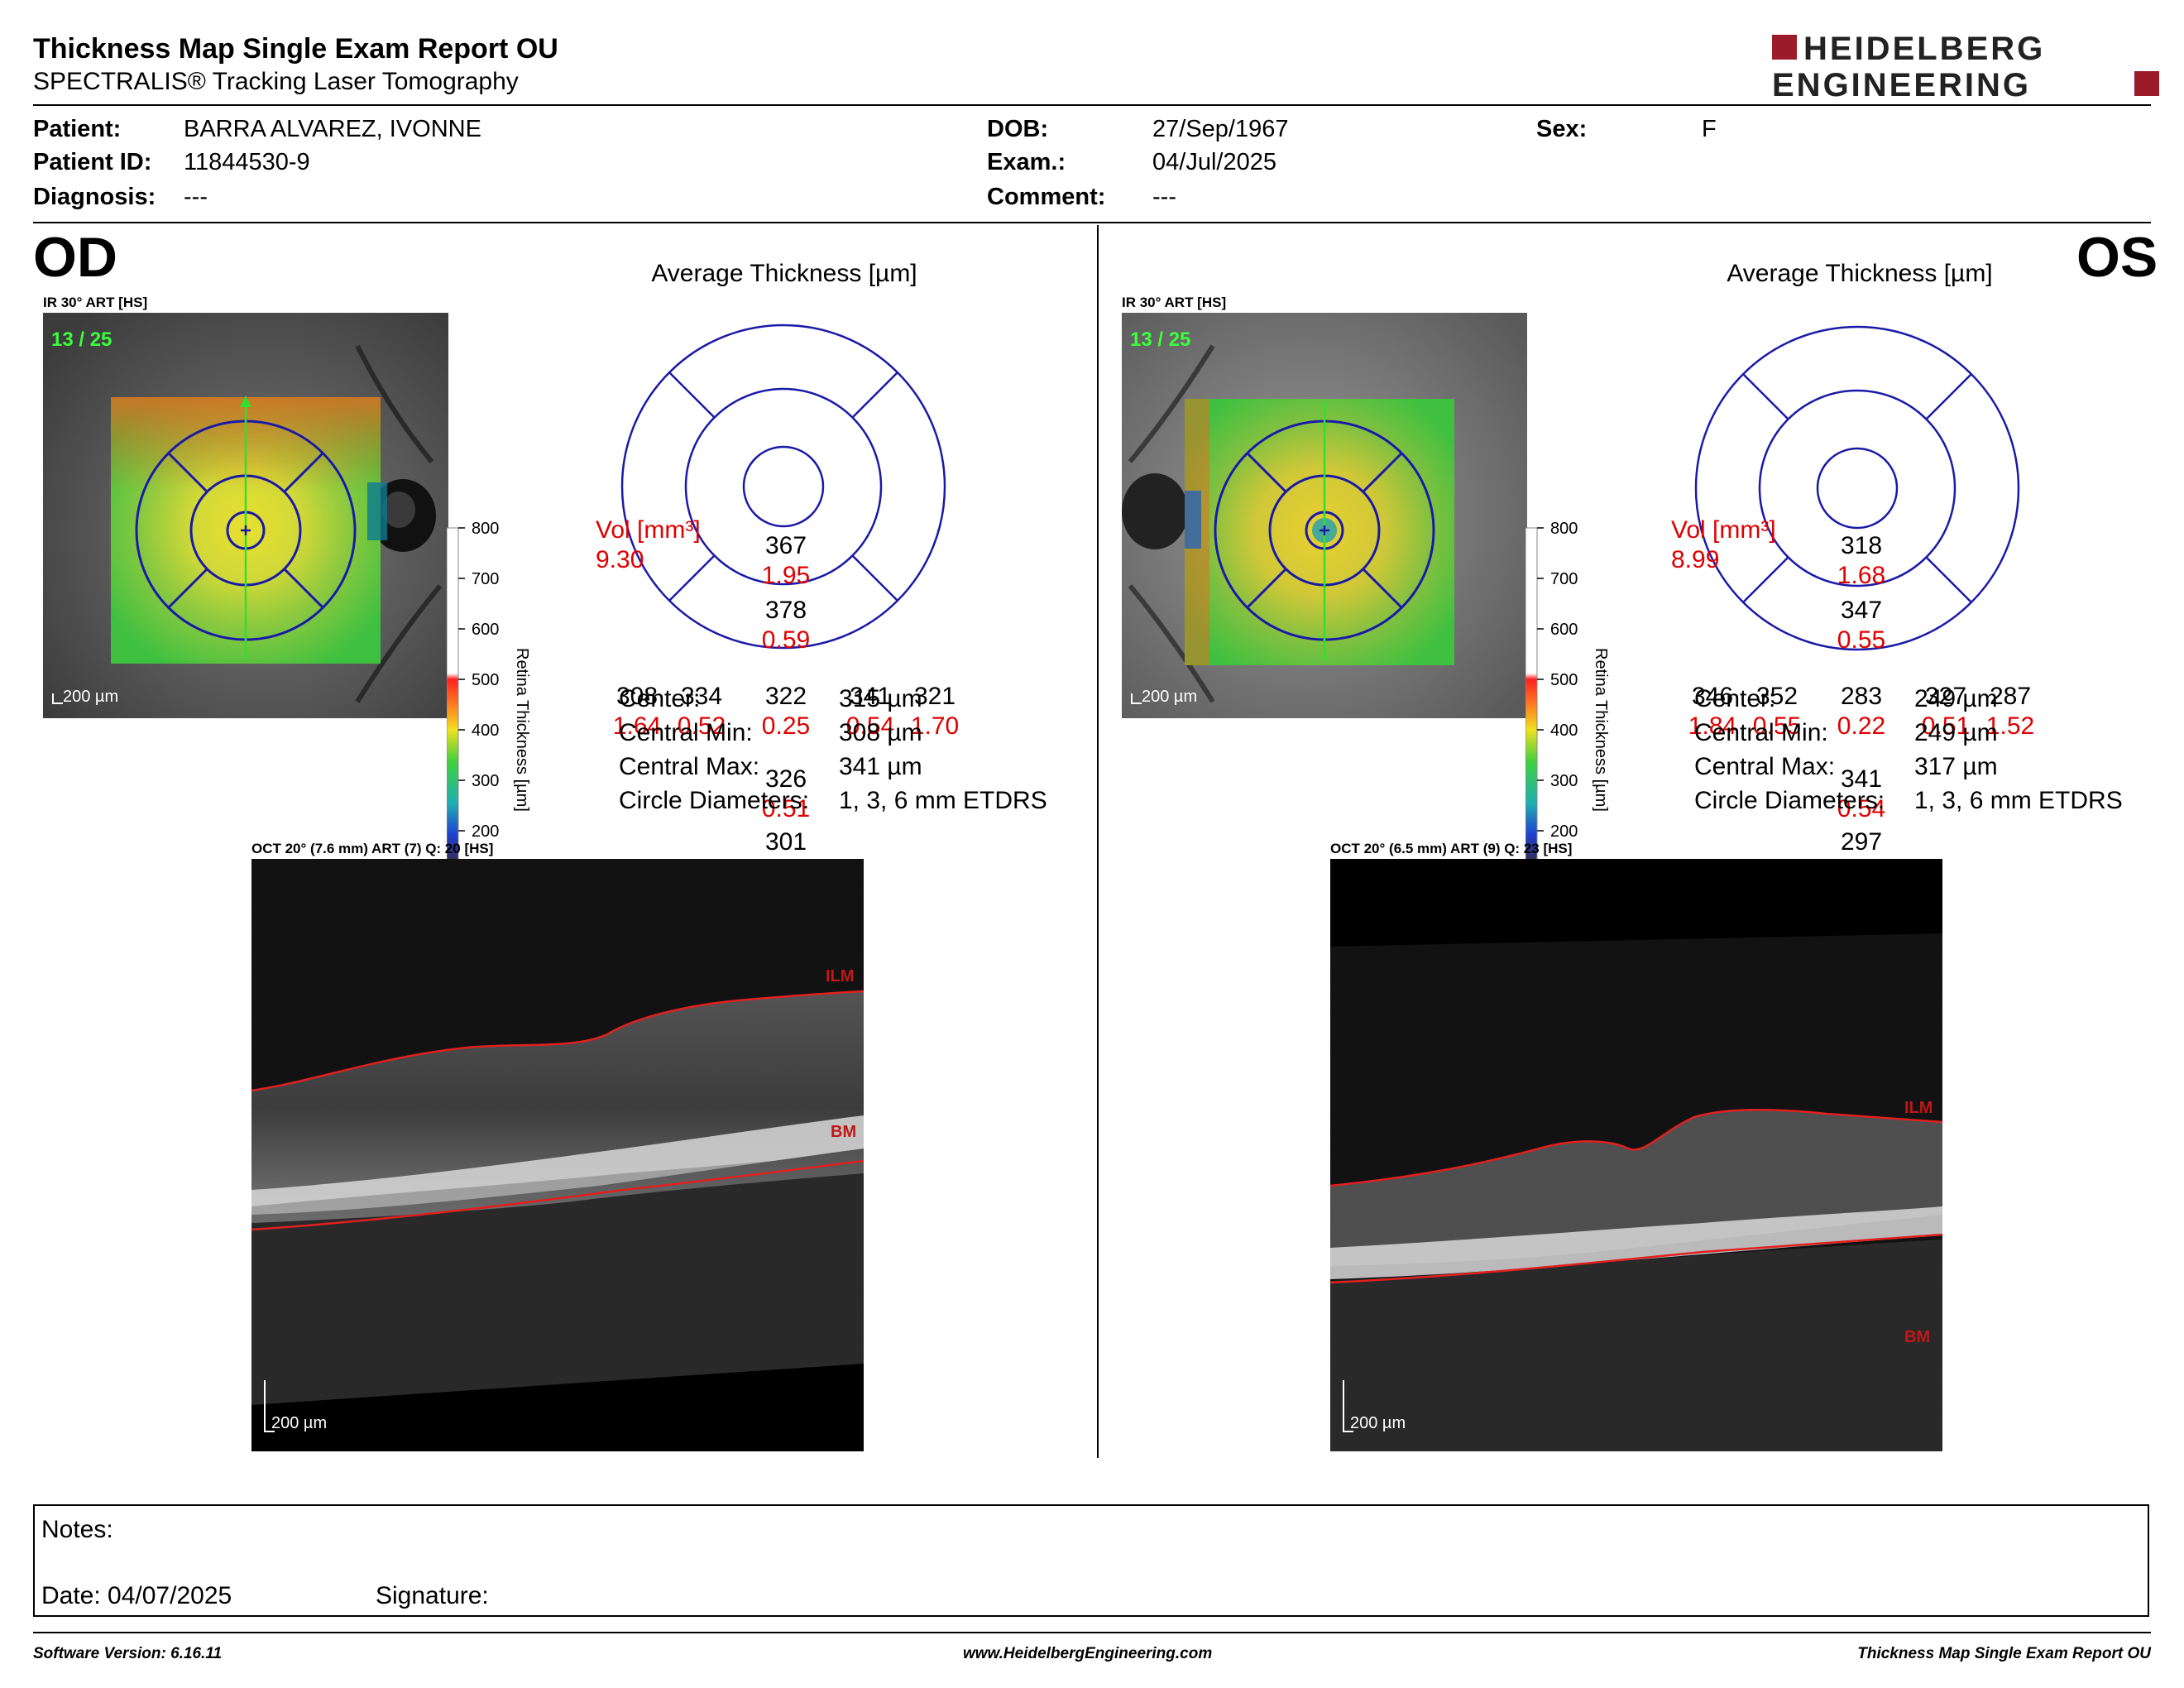  Describe the element at coordinates (689, 766) in the screenshot. I see `od-stat-label: Central Max:` at that location.